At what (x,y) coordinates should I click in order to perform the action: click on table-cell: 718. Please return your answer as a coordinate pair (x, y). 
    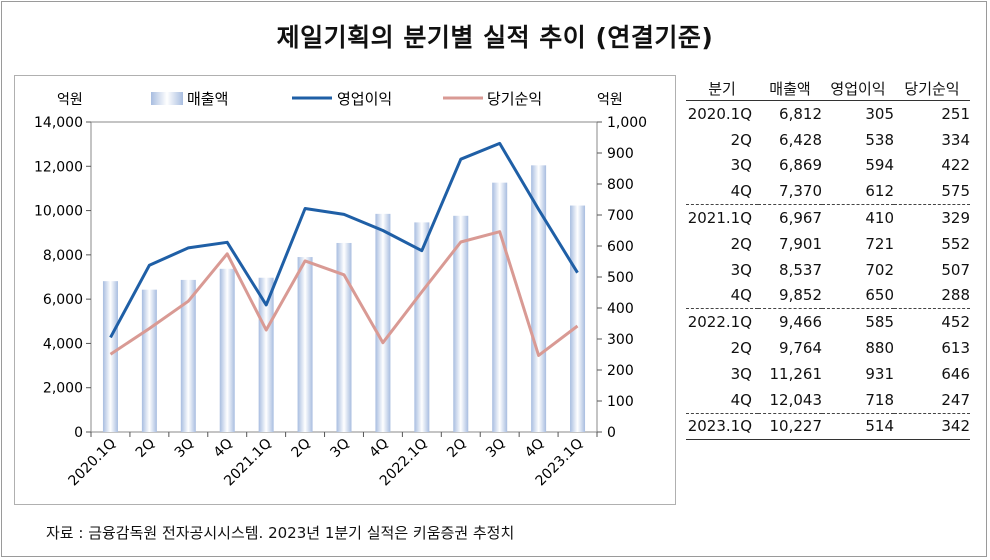
    Looking at the image, I should click on (879, 399).